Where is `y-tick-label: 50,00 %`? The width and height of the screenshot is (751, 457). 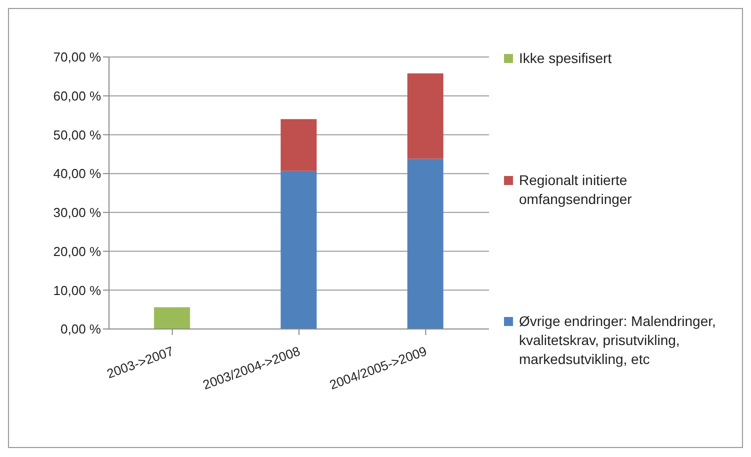
y-tick-label: 50,00 % is located at coordinates (77, 134).